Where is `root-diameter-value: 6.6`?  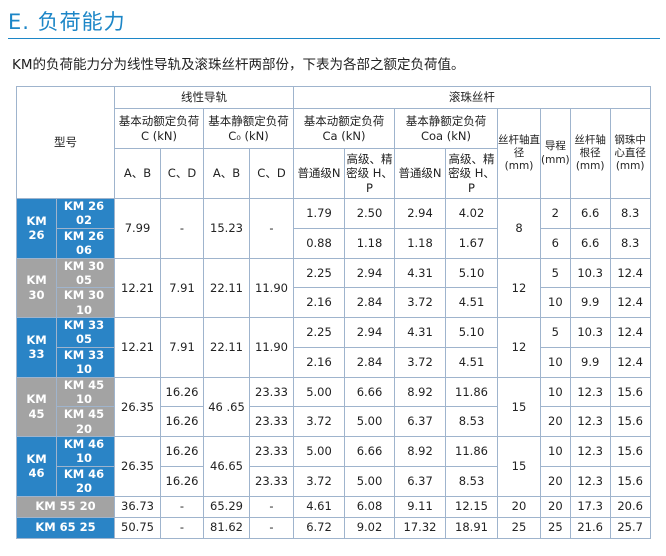 root-diameter-value: 6.6 is located at coordinates (590, 213).